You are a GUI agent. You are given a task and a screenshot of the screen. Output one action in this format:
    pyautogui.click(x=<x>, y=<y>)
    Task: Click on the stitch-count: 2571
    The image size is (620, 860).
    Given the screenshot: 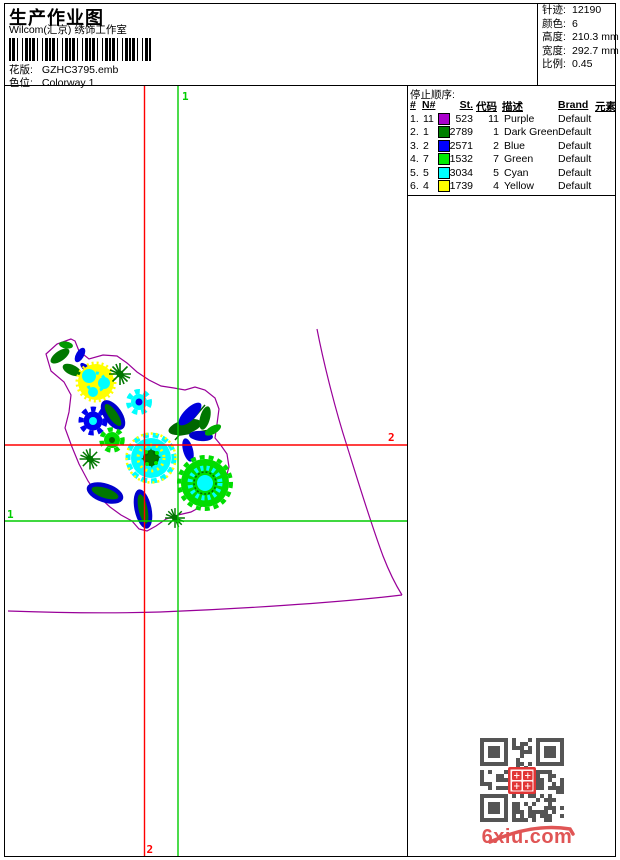 What is the action you would take?
    pyautogui.click(x=461, y=145)
    